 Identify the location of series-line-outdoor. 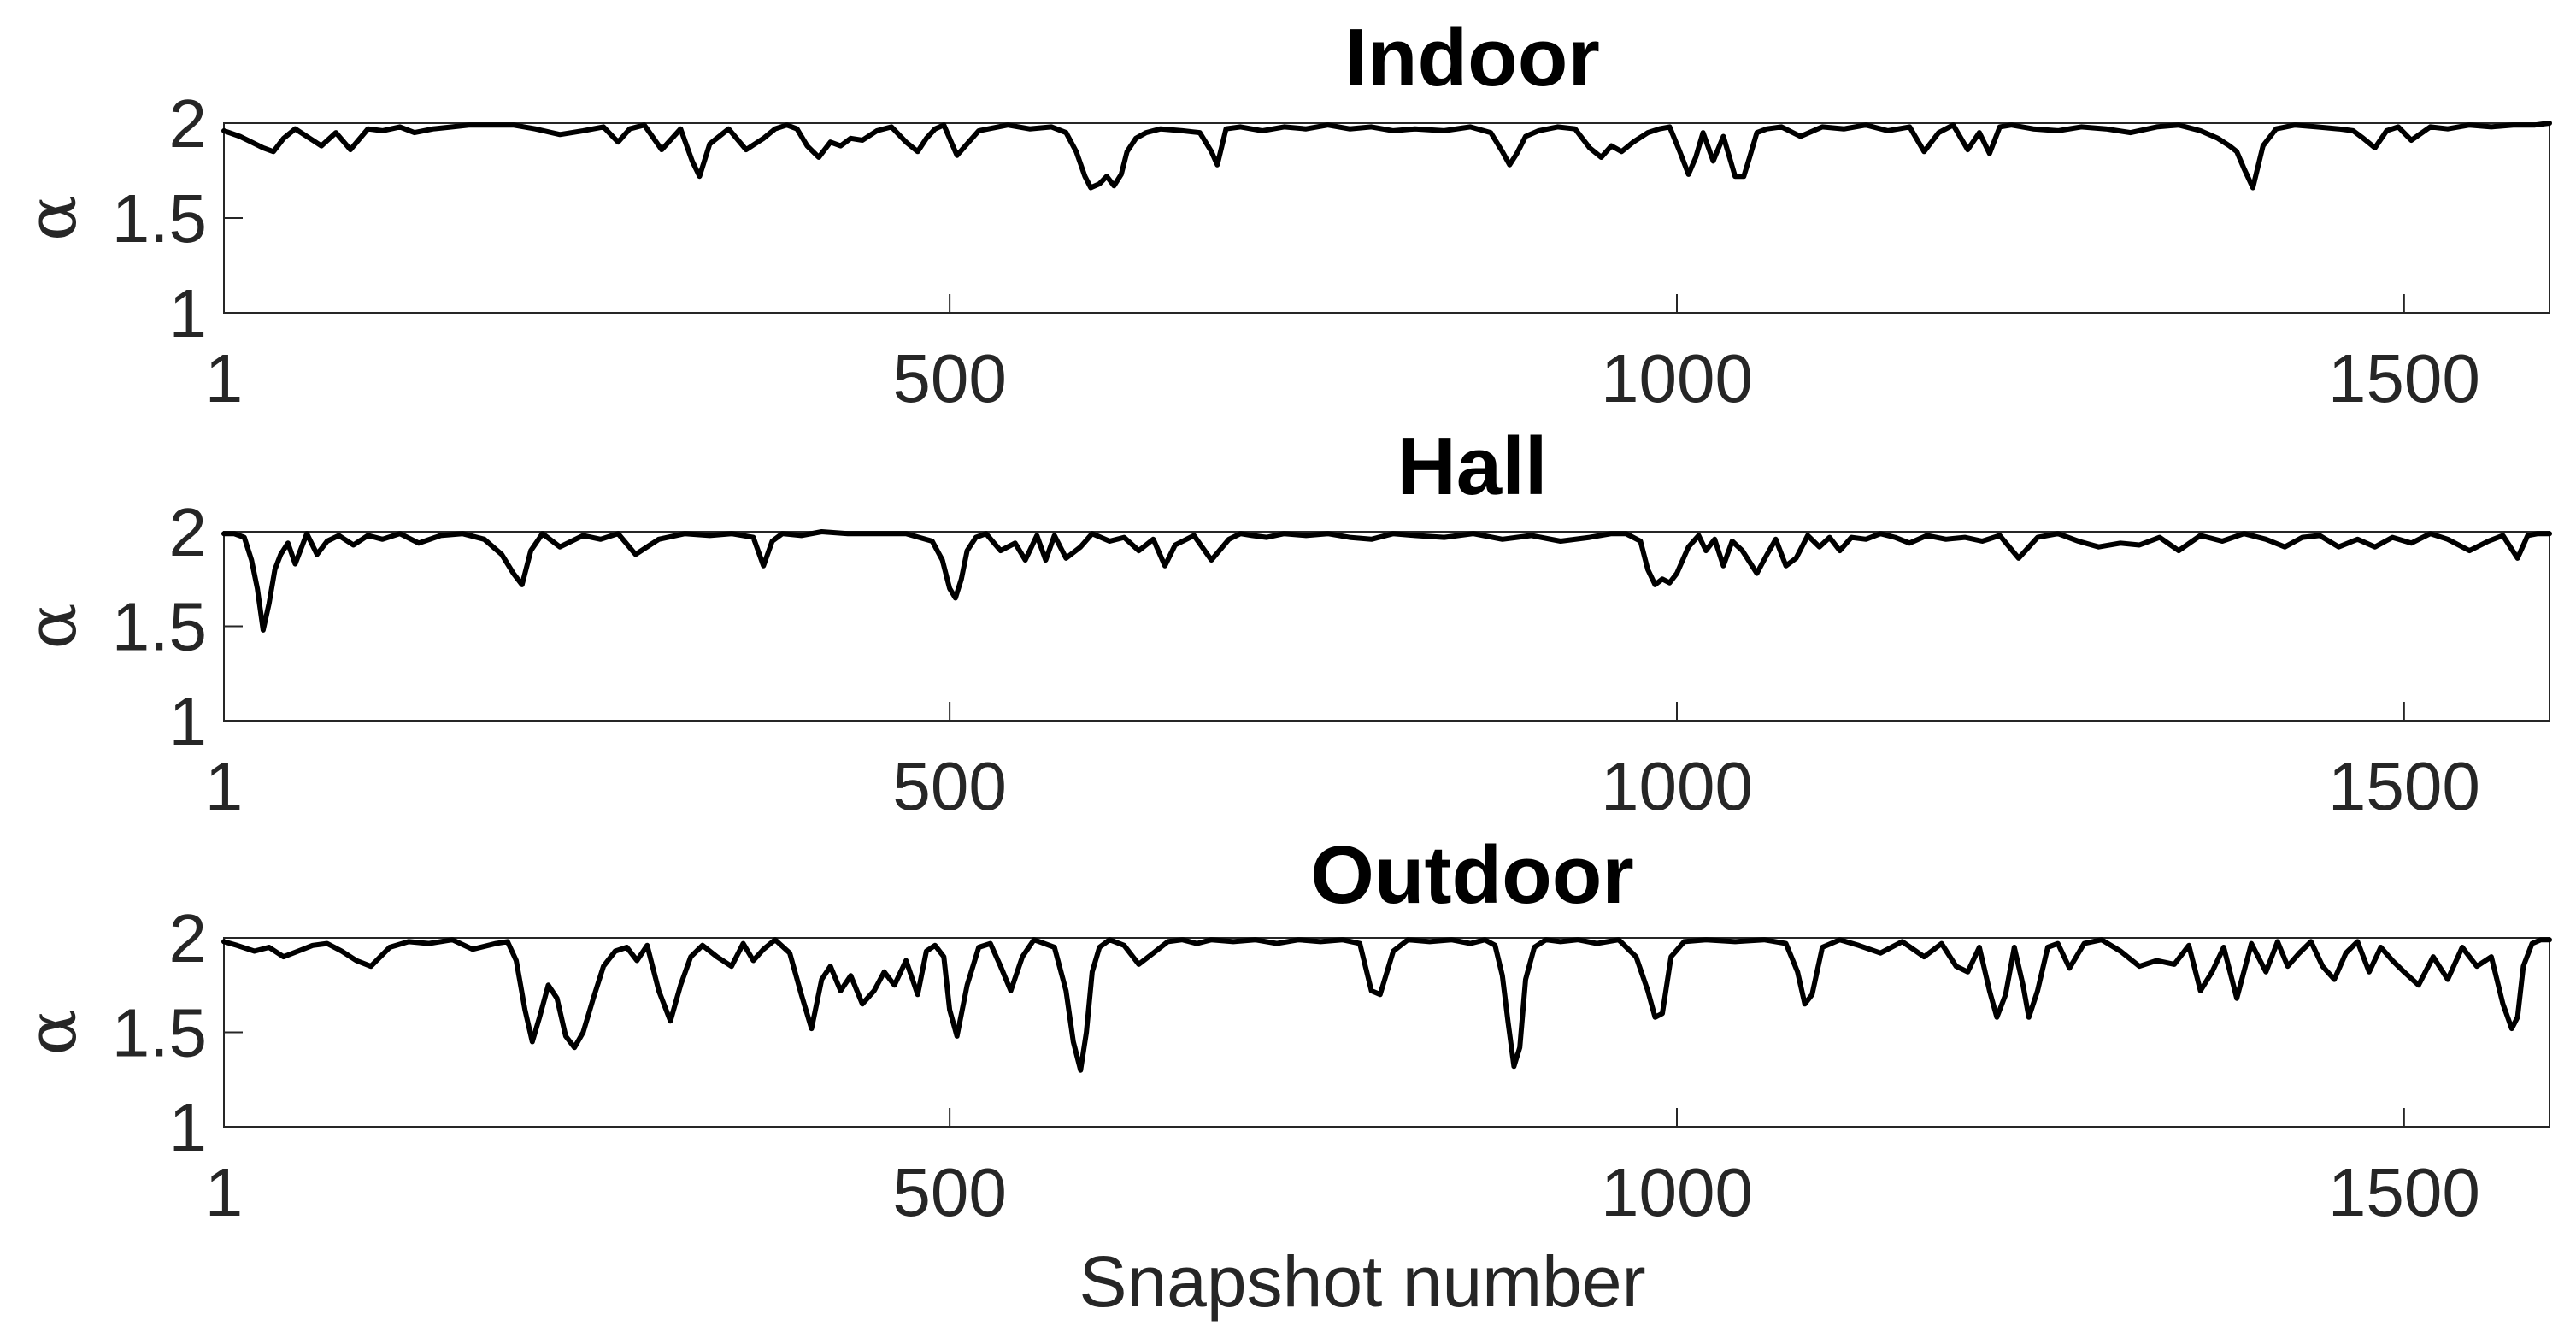
(1386, 1005).